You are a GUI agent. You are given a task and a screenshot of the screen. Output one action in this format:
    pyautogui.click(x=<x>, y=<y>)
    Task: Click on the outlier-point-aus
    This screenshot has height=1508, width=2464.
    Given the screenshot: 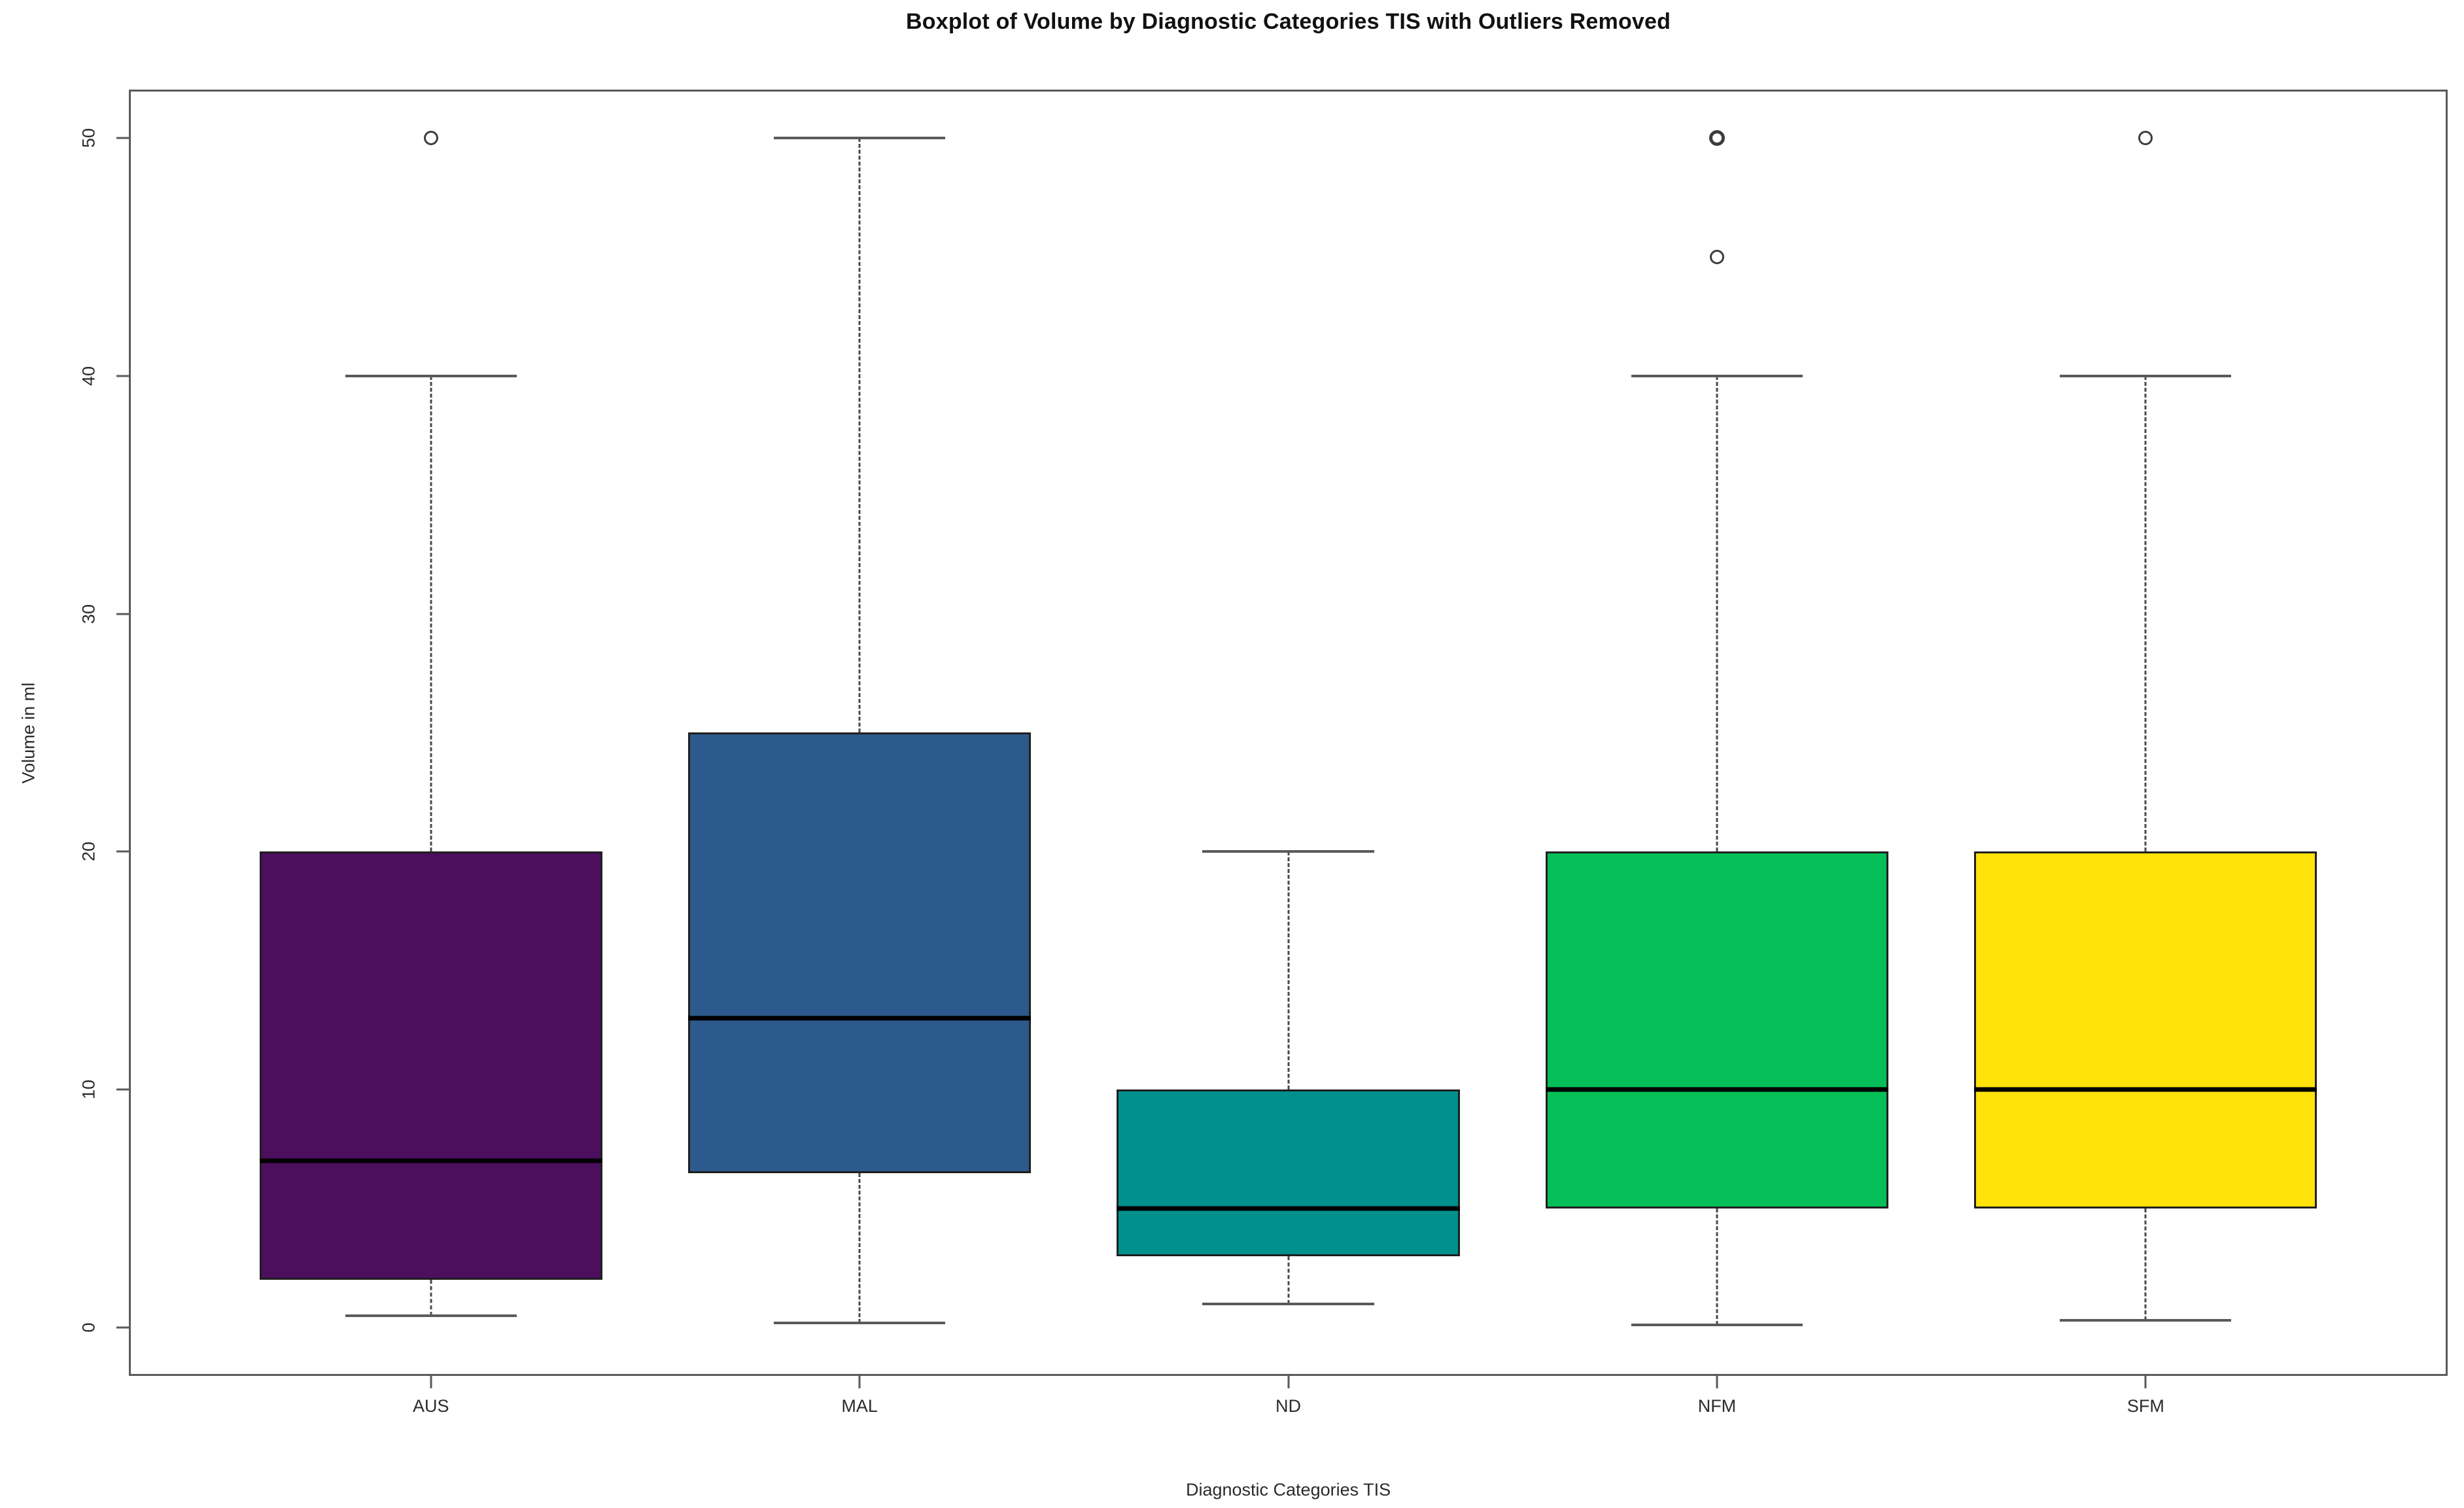 What is the action you would take?
    pyautogui.click(x=431, y=137)
    